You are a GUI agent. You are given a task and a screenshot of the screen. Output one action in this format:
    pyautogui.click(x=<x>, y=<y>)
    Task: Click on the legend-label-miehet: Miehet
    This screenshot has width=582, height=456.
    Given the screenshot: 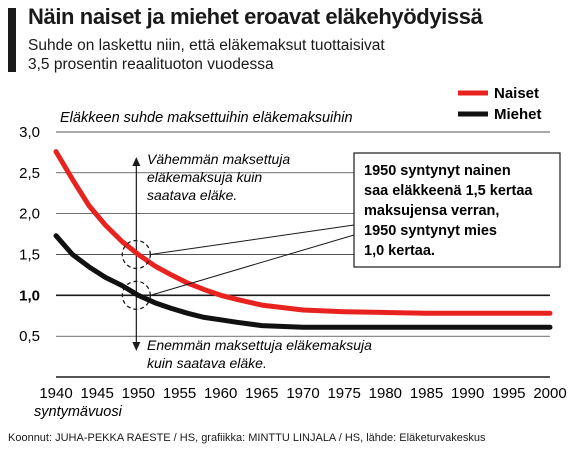 What is the action you would take?
    pyautogui.click(x=518, y=114)
    